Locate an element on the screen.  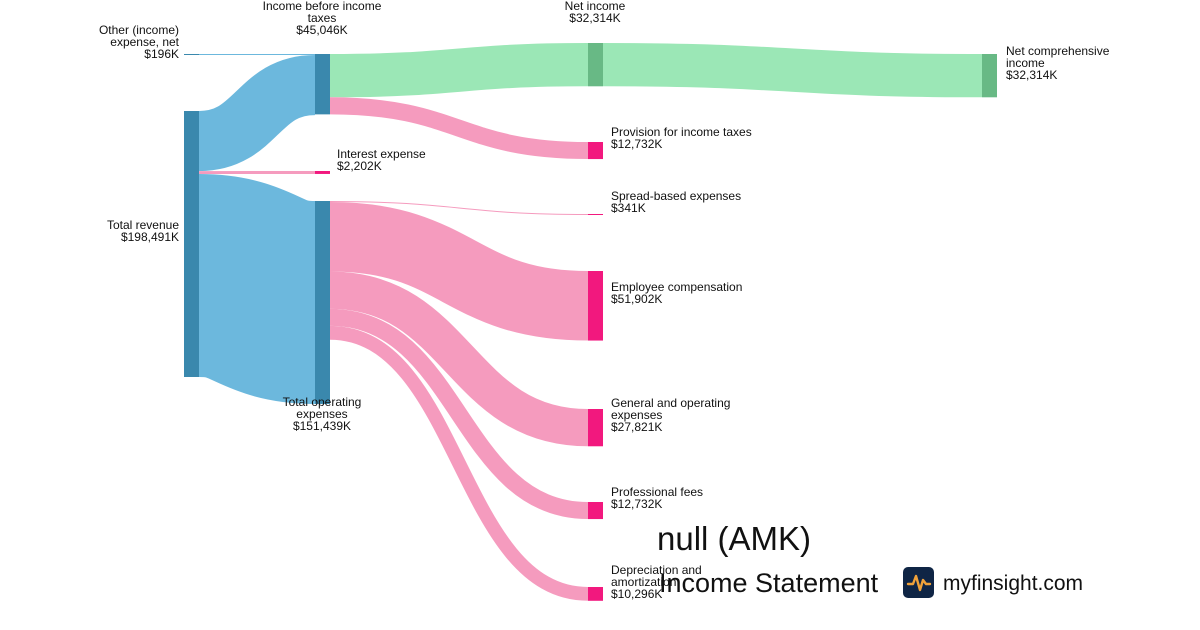
flow-opex-to-dep is located at coordinates (459, 463).